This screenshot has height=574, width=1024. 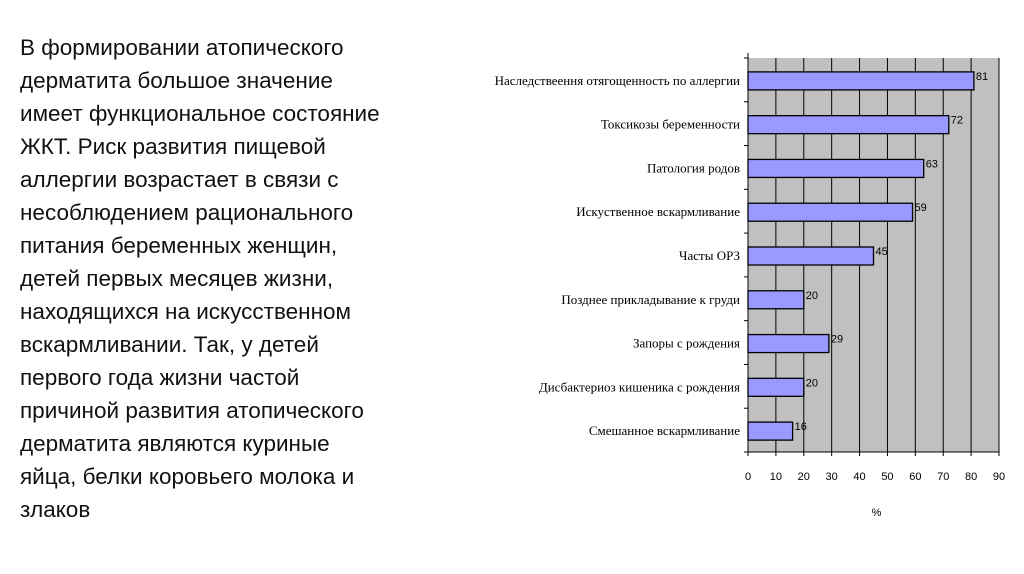 I want to click on data-label: 81, so click(x=982, y=77).